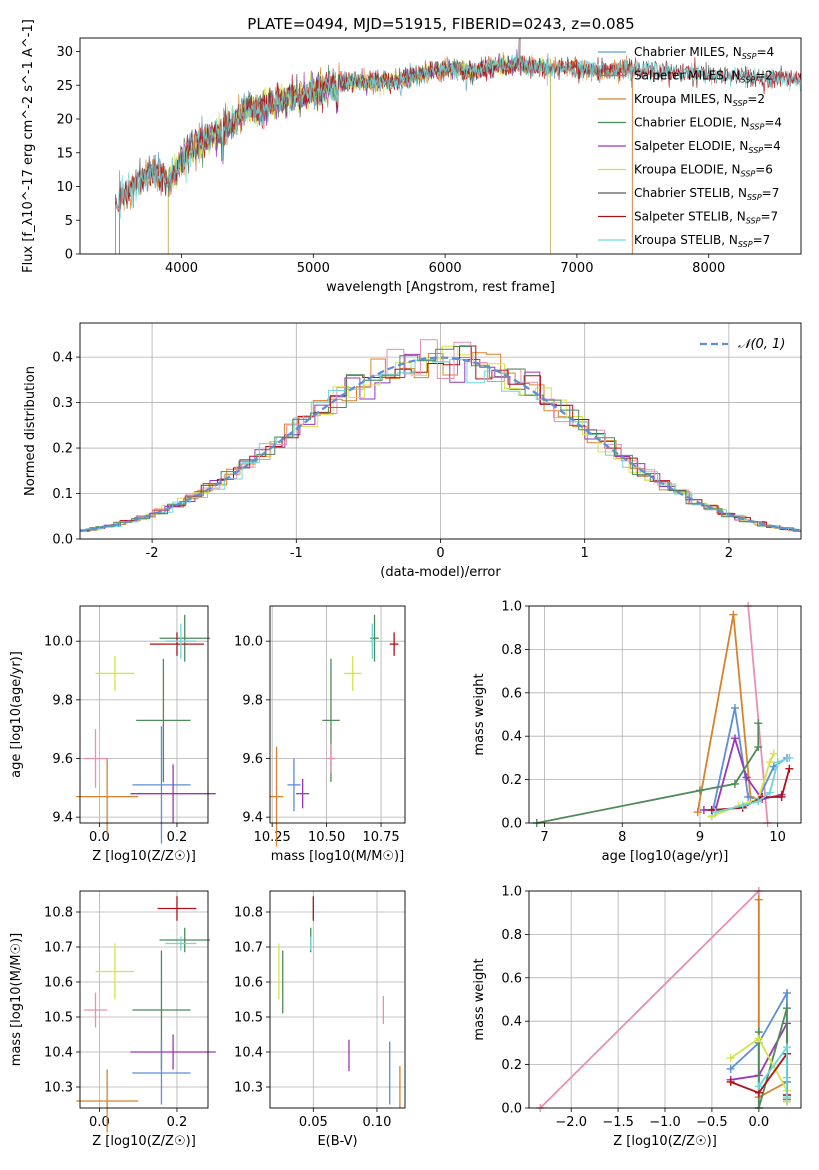  What do you see at coordinates (16, 714) in the screenshot?
I see `y-axis-label: age [log10(age/yr)]` at bounding box center [16, 714].